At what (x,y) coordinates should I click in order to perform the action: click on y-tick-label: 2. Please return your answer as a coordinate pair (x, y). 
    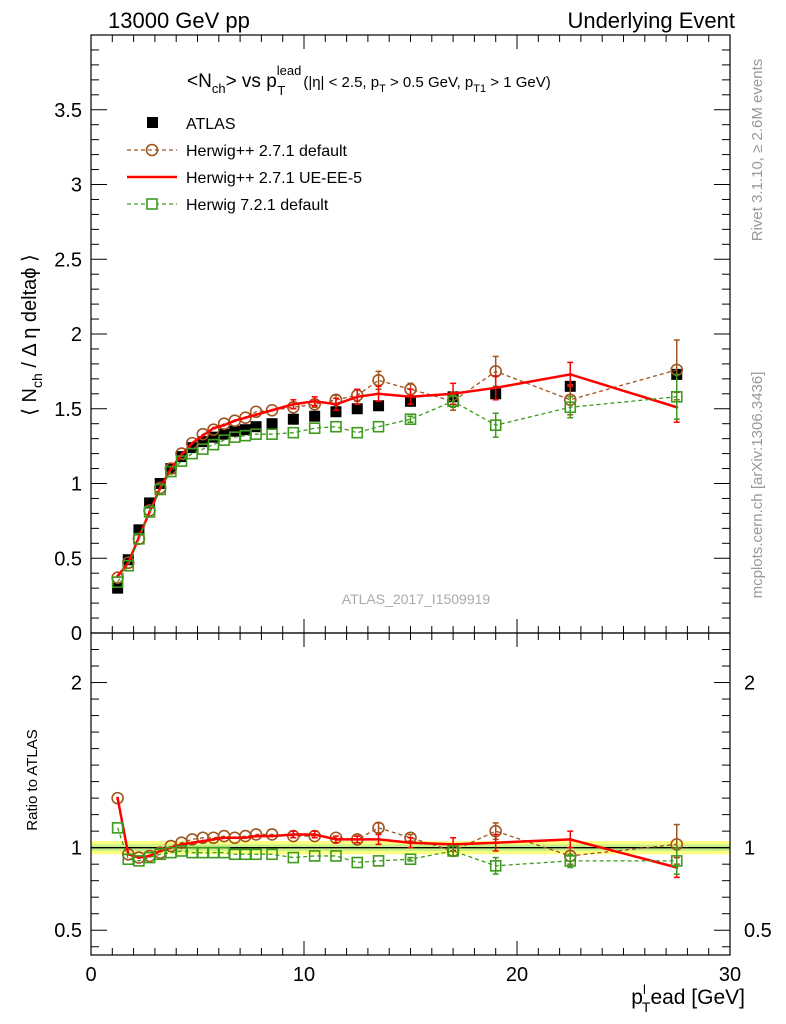
    Looking at the image, I should click on (76, 684).